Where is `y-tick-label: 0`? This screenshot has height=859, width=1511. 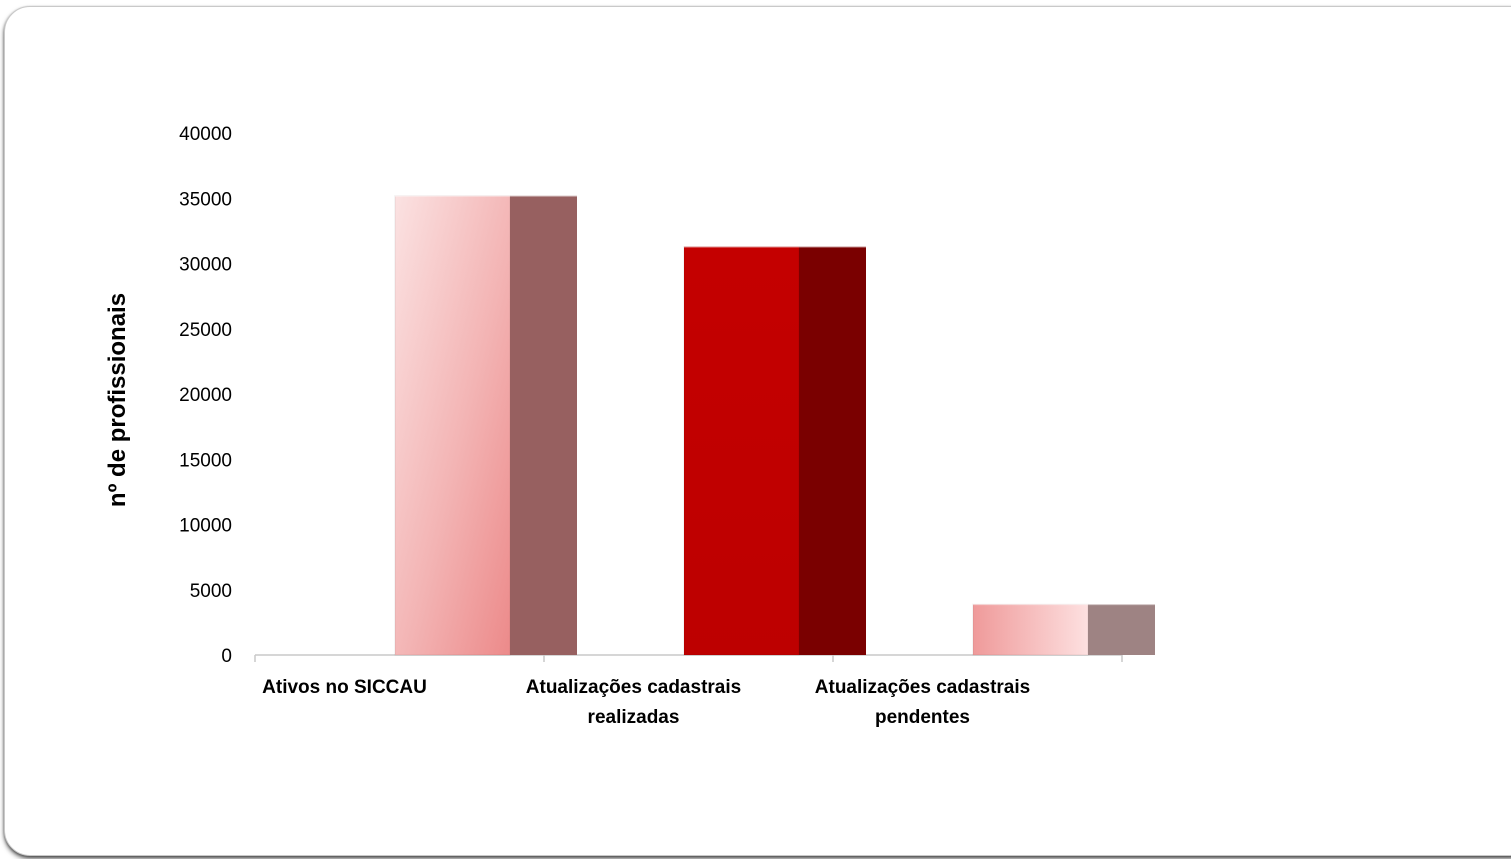
y-tick-label: 0 is located at coordinates (226, 656).